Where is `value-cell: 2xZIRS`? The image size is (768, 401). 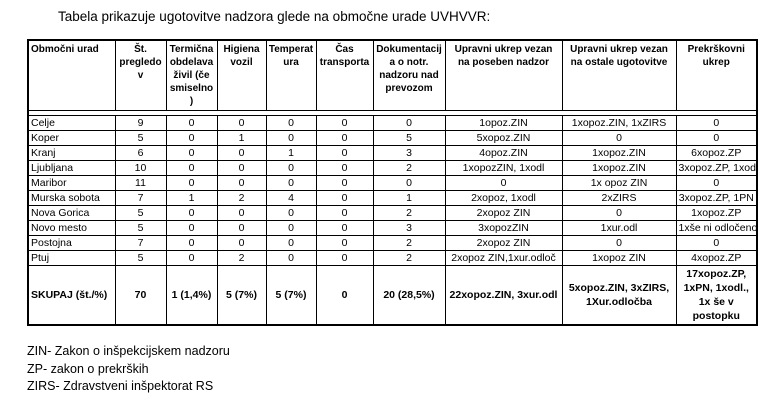
value-cell: 2xZIRS is located at coordinates (619, 197).